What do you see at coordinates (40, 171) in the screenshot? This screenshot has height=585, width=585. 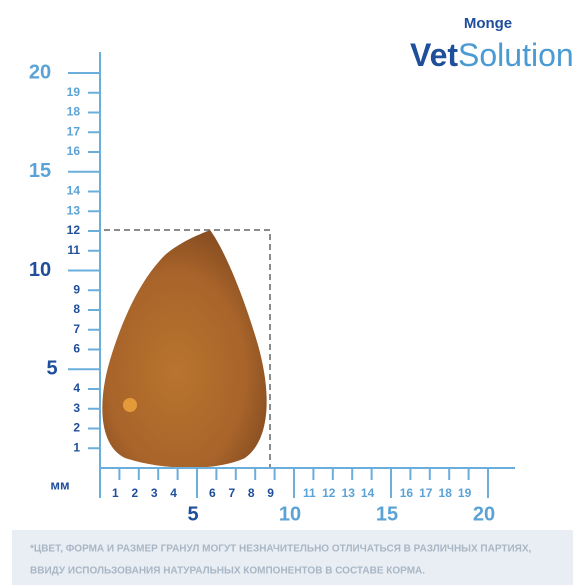 I see `y-major-label: 15` at bounding box center [40, 171].